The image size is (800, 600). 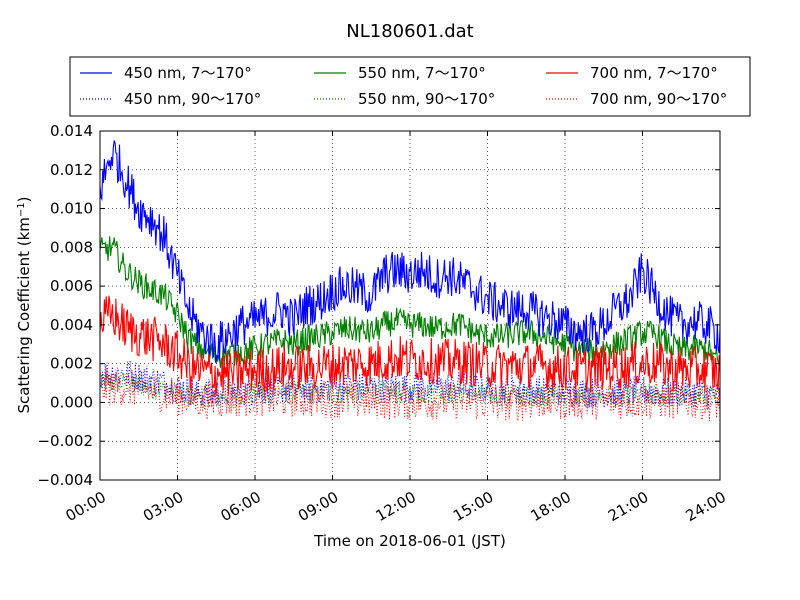 What do you see at coordinates (422, 73) in the screenshot?
I see `legend-label: 550 nm, 7～170°` at bounding box center [422, 73].